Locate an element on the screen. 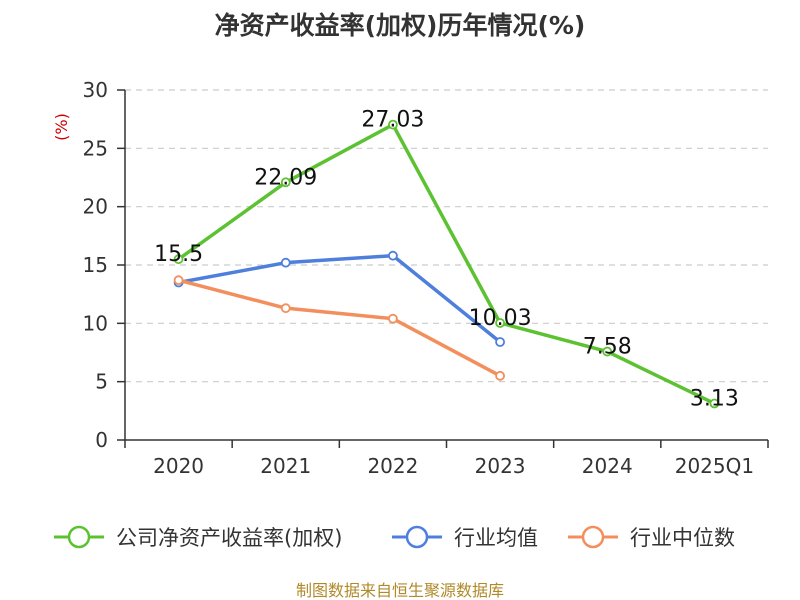  legend-label: 公司净资产收益率(加权) is located at coordinates (229, 538).